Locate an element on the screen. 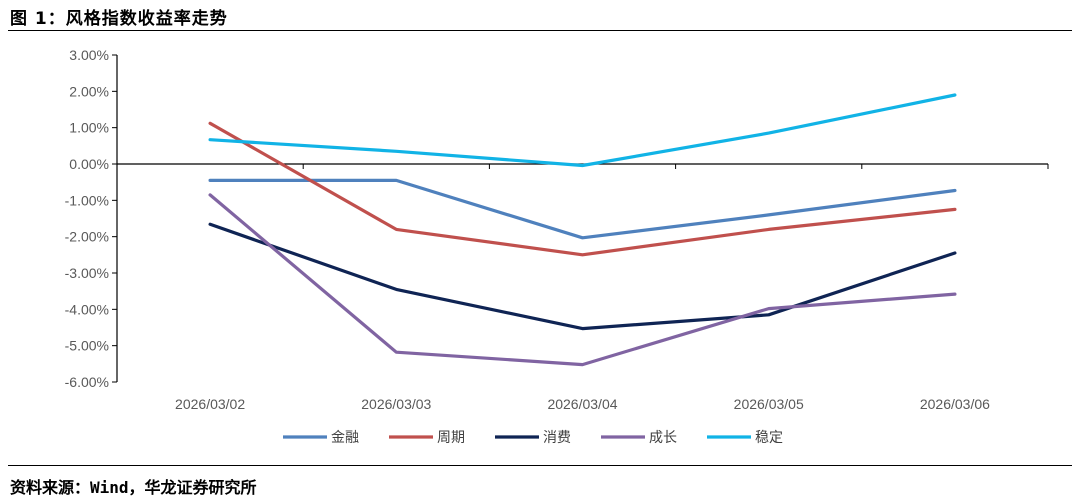  legend-label: 稳定 is located at coordinates (769, 438).